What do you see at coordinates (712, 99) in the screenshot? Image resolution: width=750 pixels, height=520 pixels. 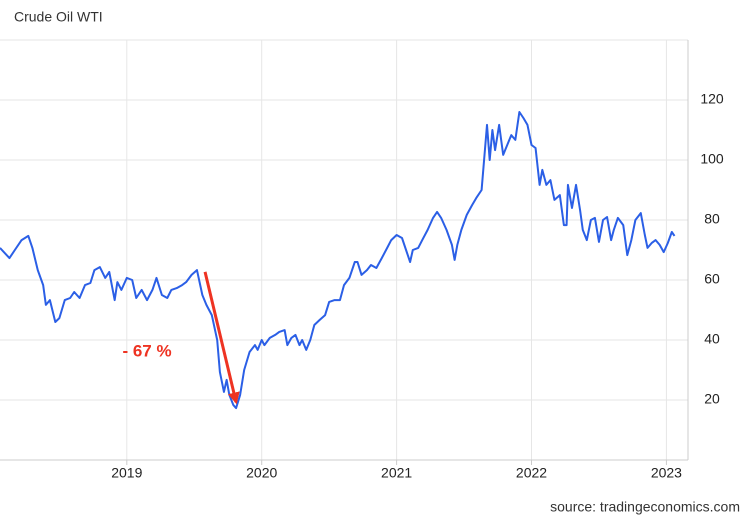 I see `y-tick-label: 120` at bounding box center [712, 99].